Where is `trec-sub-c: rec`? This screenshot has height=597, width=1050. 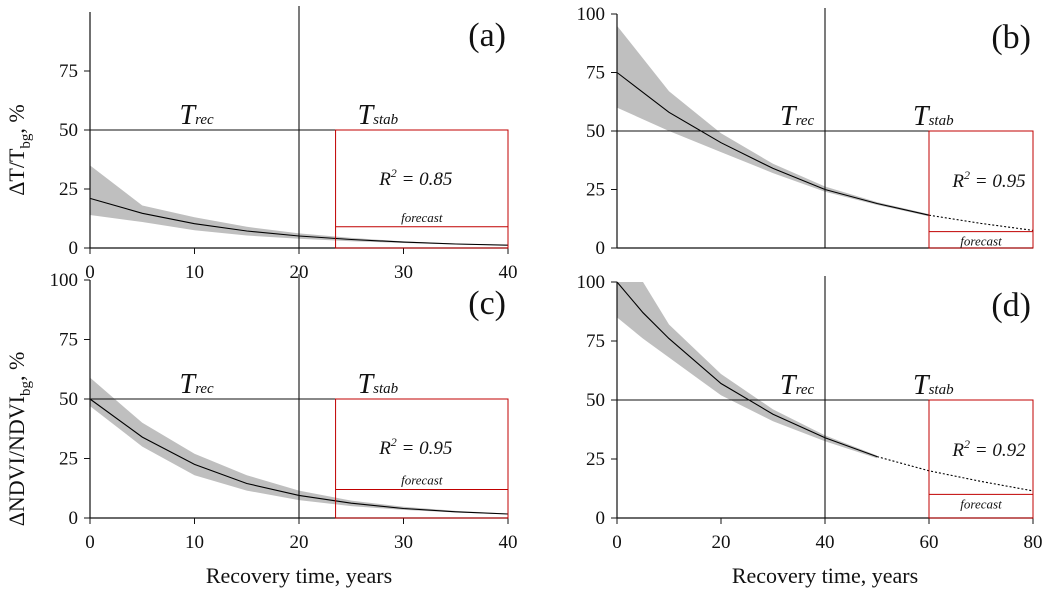
trec-sub-c: rec is located at coordinates (204, 389).